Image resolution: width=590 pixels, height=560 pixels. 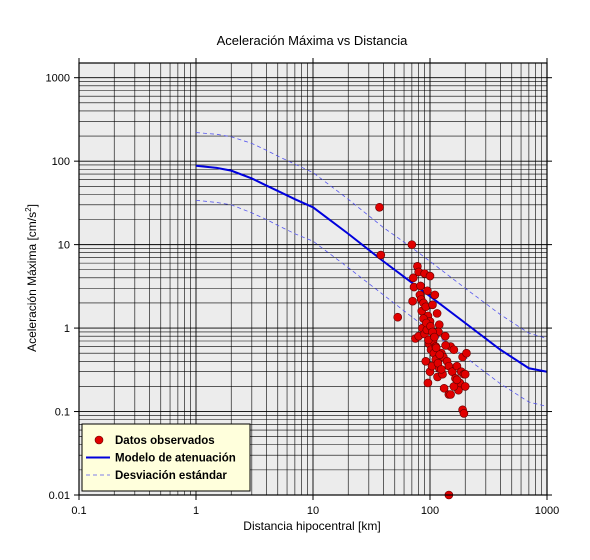 I want to click on legend-label: Modelo de atenuación, so click(x=175, y=459).